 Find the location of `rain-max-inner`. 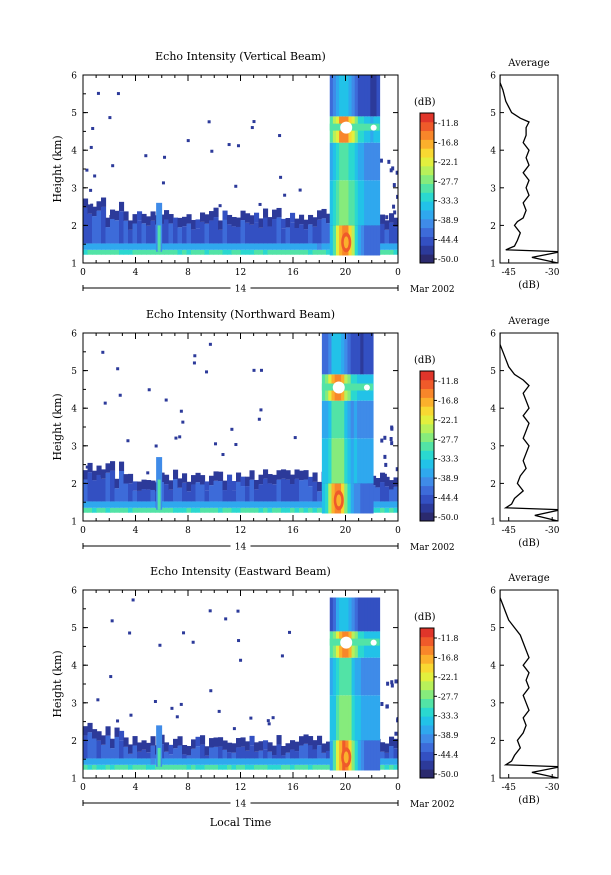

rain-max-inner is located at coordinates (339, 500).